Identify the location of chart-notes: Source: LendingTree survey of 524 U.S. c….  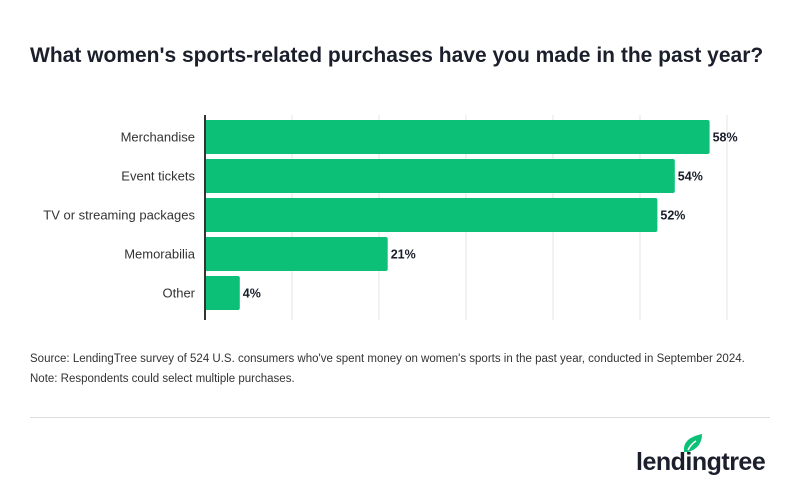
(387, 369).